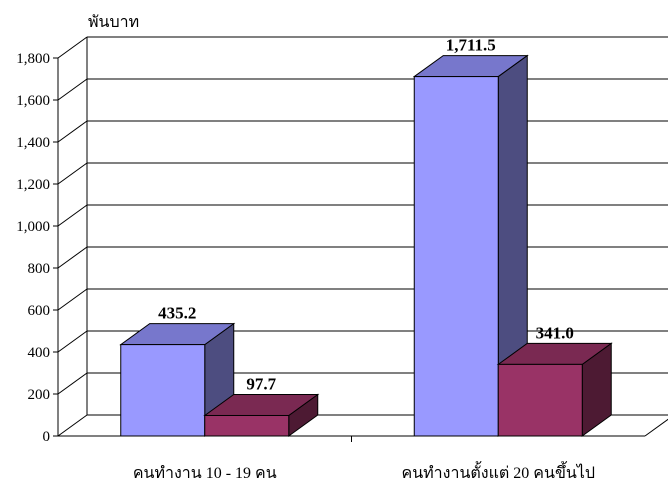  Describe the element at coordinates (39, 395) in the screenshot. I see `y-tick-label: 200` at that location.